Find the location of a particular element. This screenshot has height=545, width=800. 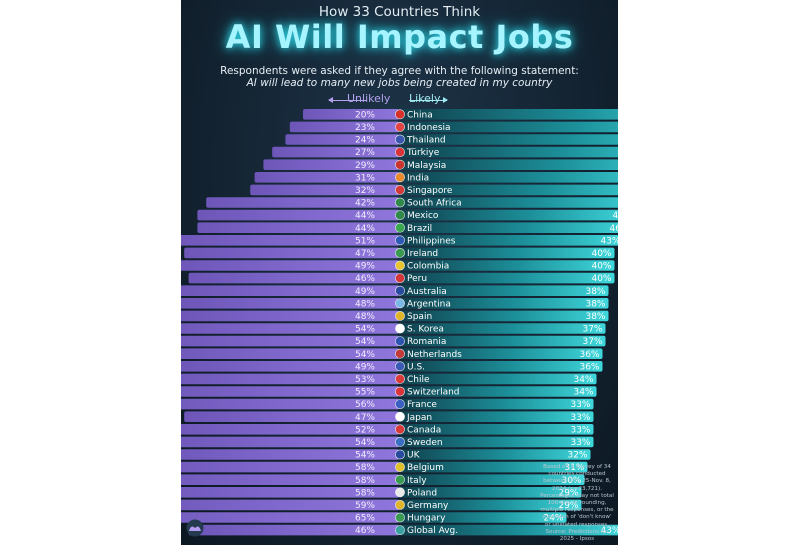

bar-unlikely-chile is located at coordinates (290, 379).